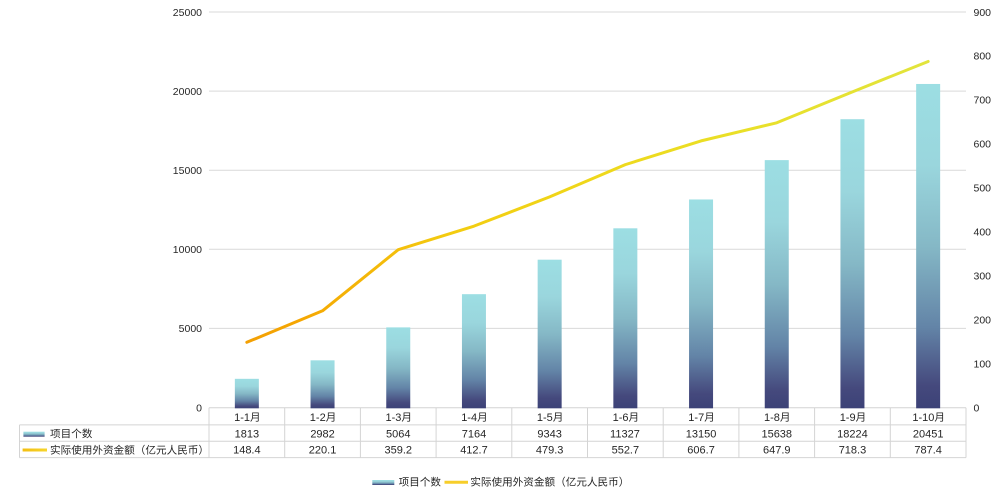  Describe the element at coordinates (394, 418) in the screenshot. I see `svg-text: 1-3` at that location.